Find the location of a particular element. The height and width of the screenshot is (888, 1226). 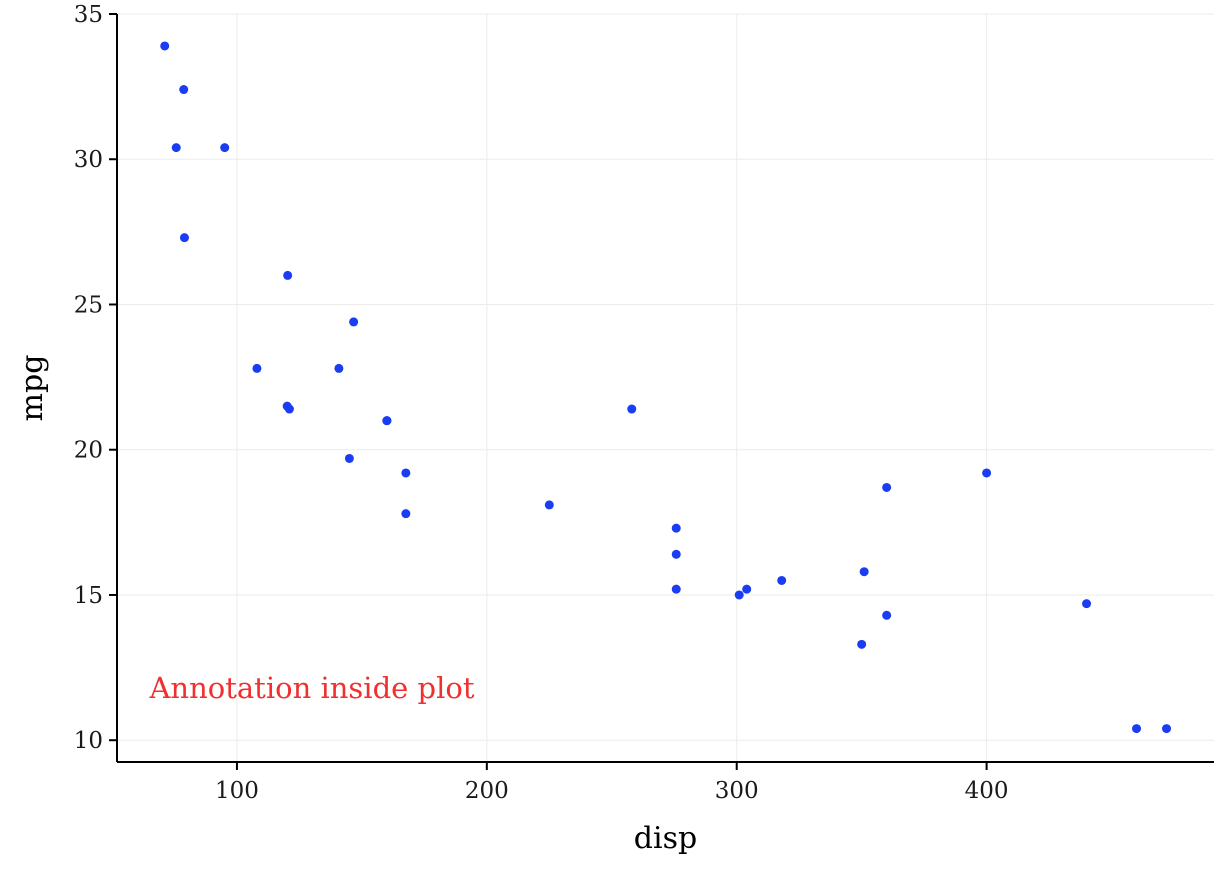

x-tick-label: 100 is located at coordinates (237, 791).